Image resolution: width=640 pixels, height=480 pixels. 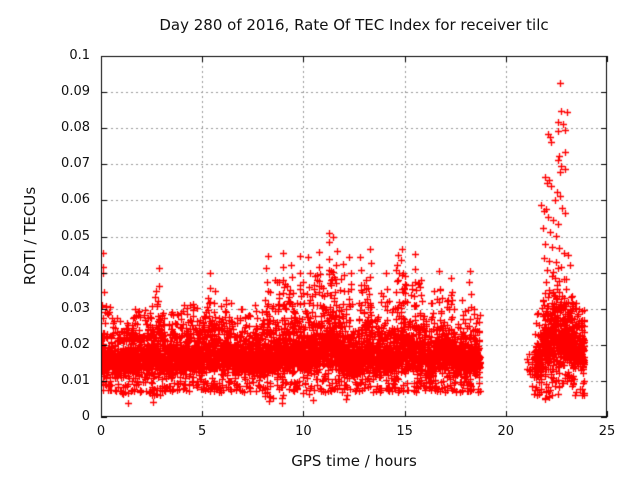 I want to click on y-tick-label: 0.1, so click(x=79, y=55).